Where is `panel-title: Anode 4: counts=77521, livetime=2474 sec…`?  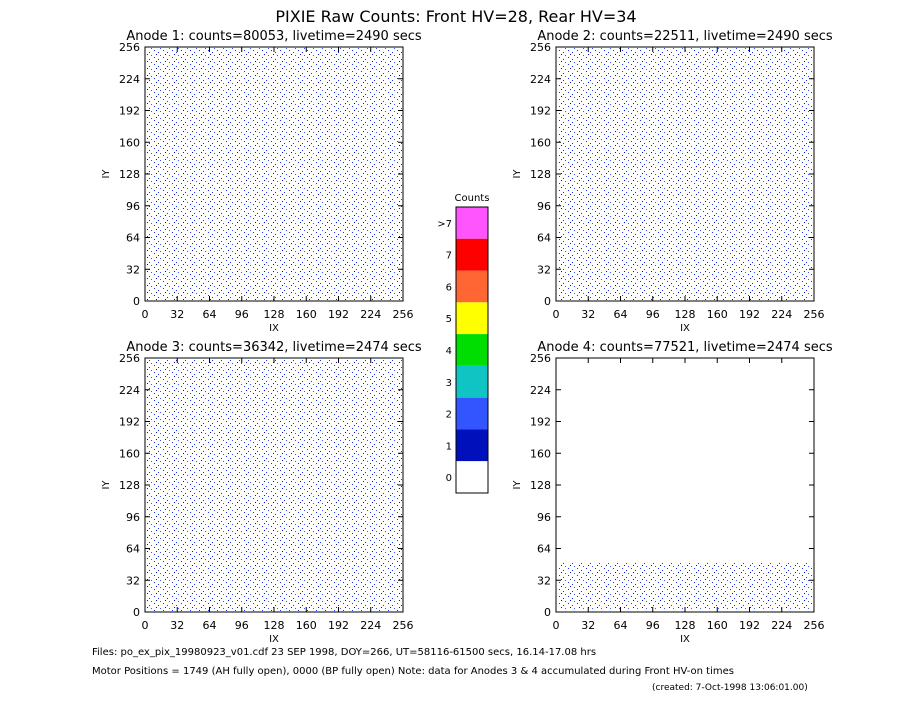
panel-title: Anode 4: counts=77521, livetime=2474 sec… is located at coordinates (685, 347).